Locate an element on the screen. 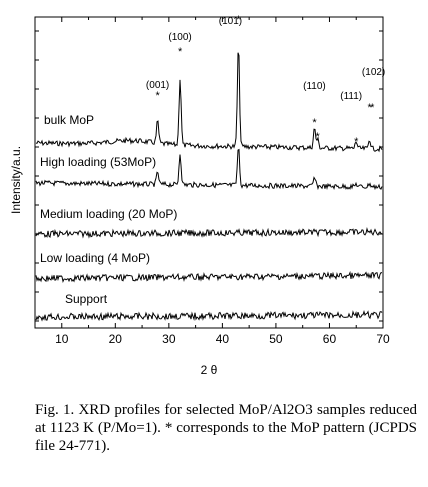 This screenshot has width=428, height=487. x-tick-label: 10 is located at coordinates (62, 339).